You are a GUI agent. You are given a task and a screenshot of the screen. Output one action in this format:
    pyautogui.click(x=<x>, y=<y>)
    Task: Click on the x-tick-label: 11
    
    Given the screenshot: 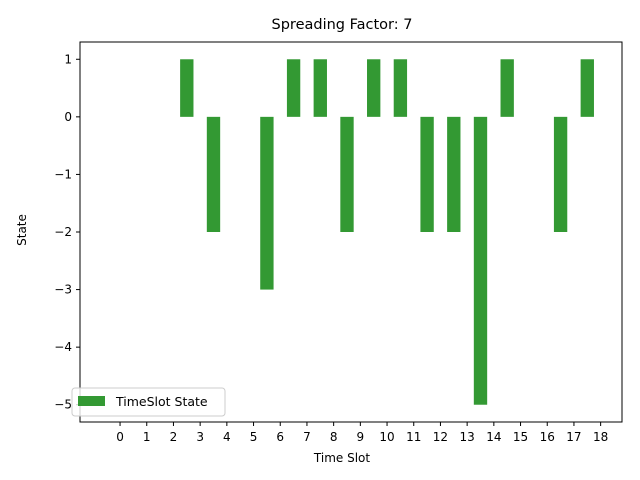 What is the action you would take?
    pyautogui.click(x=413, y=437)
    